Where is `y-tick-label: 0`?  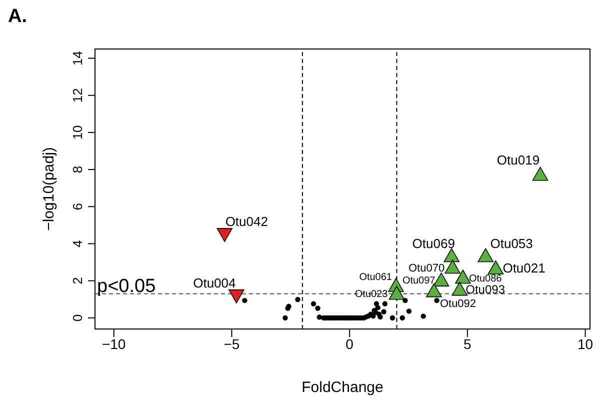
y-tick-label: 0 is located at coordinates (77, 318).